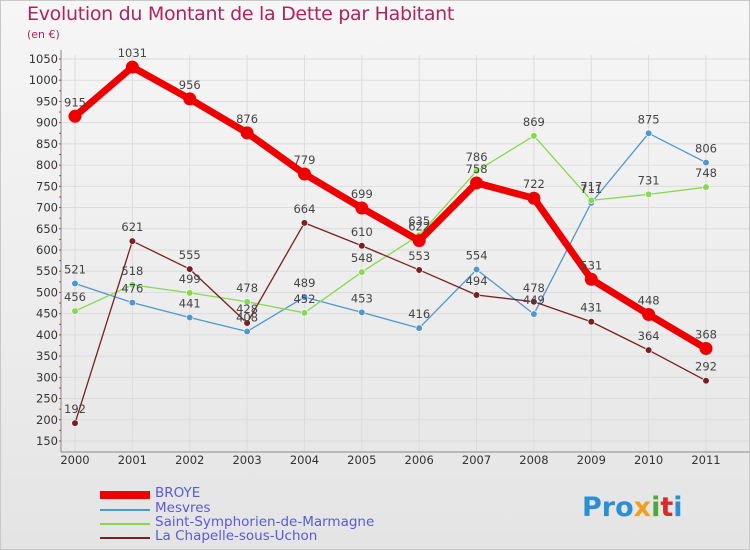  I want to click on data-label: 722, so click(534, 184).